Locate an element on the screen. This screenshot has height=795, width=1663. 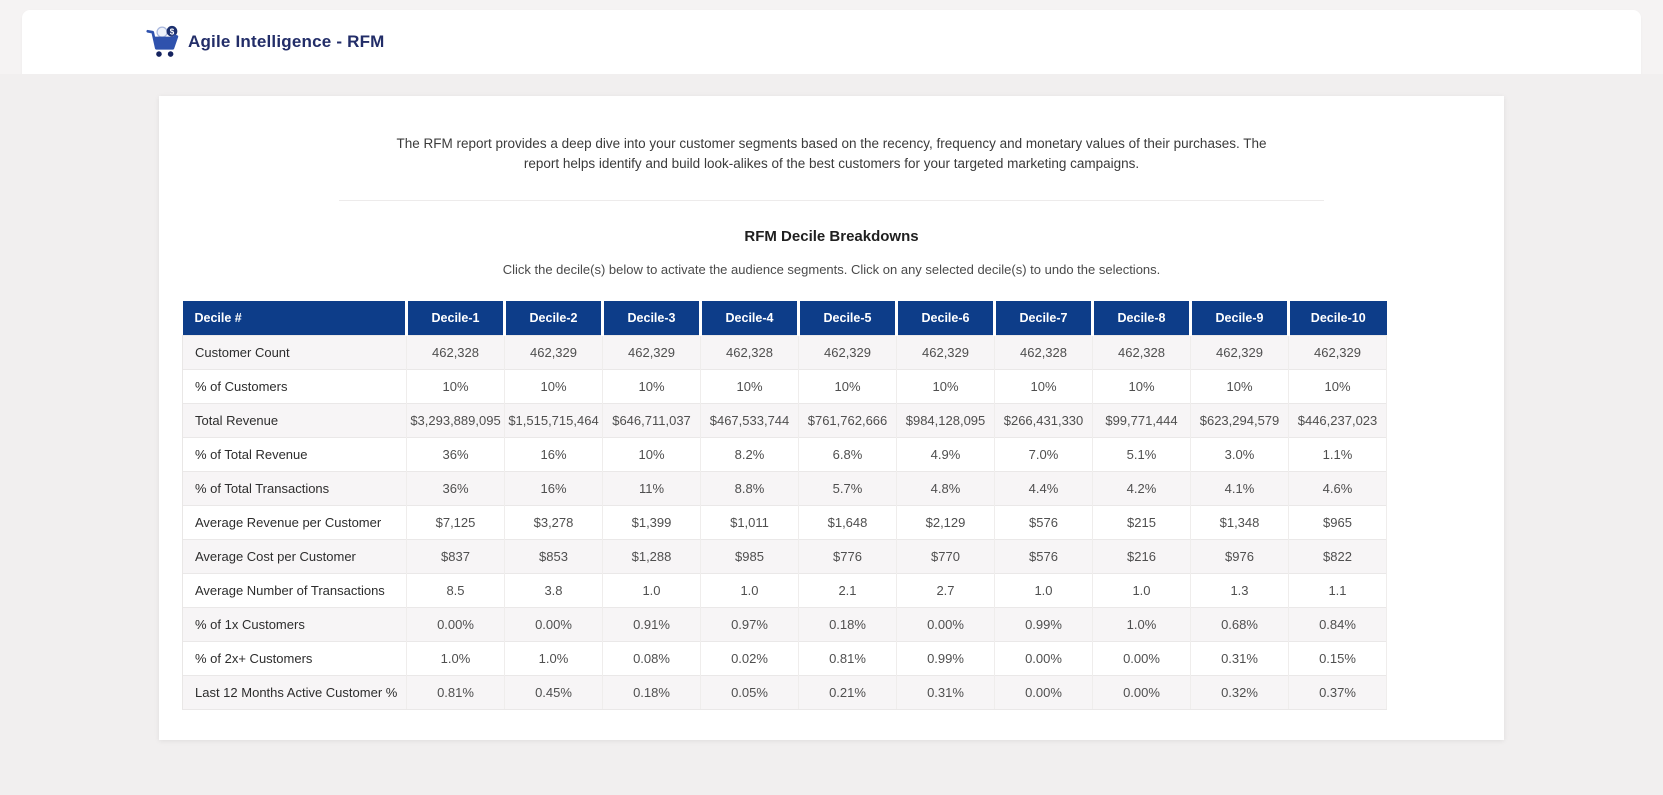
cell-value: $837 is located at coordinates (455, 556).